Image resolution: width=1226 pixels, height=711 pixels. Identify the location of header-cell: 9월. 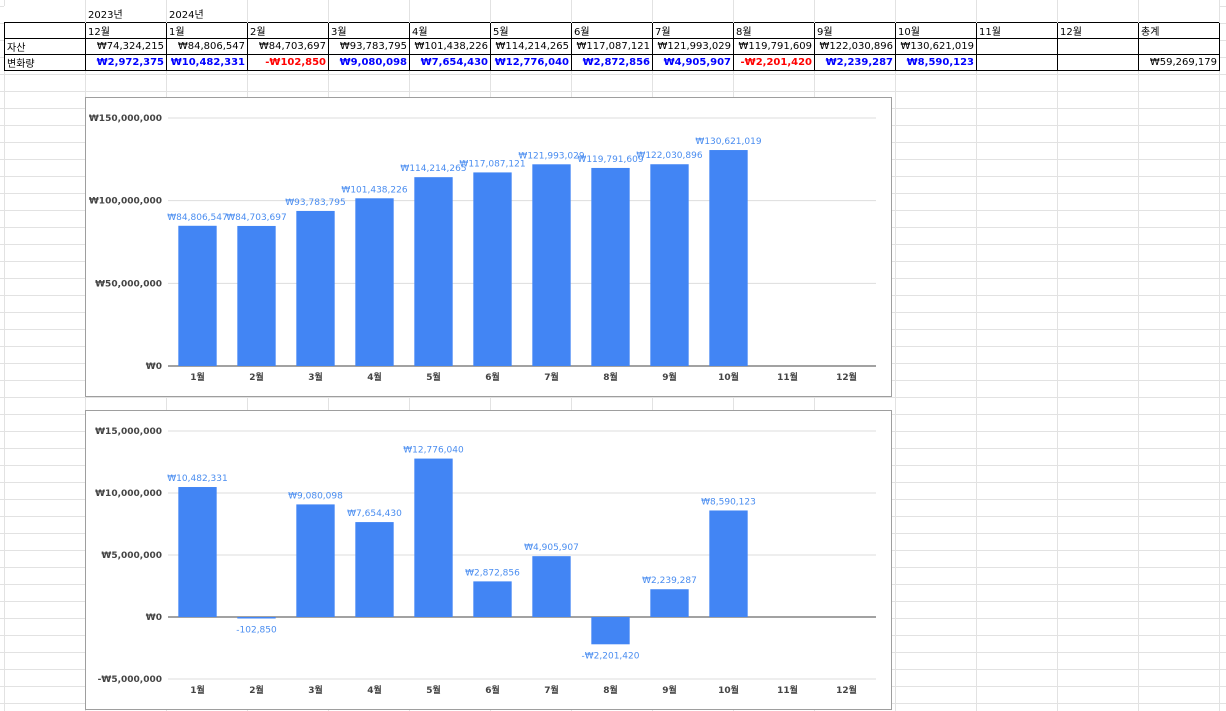
(855, 30).